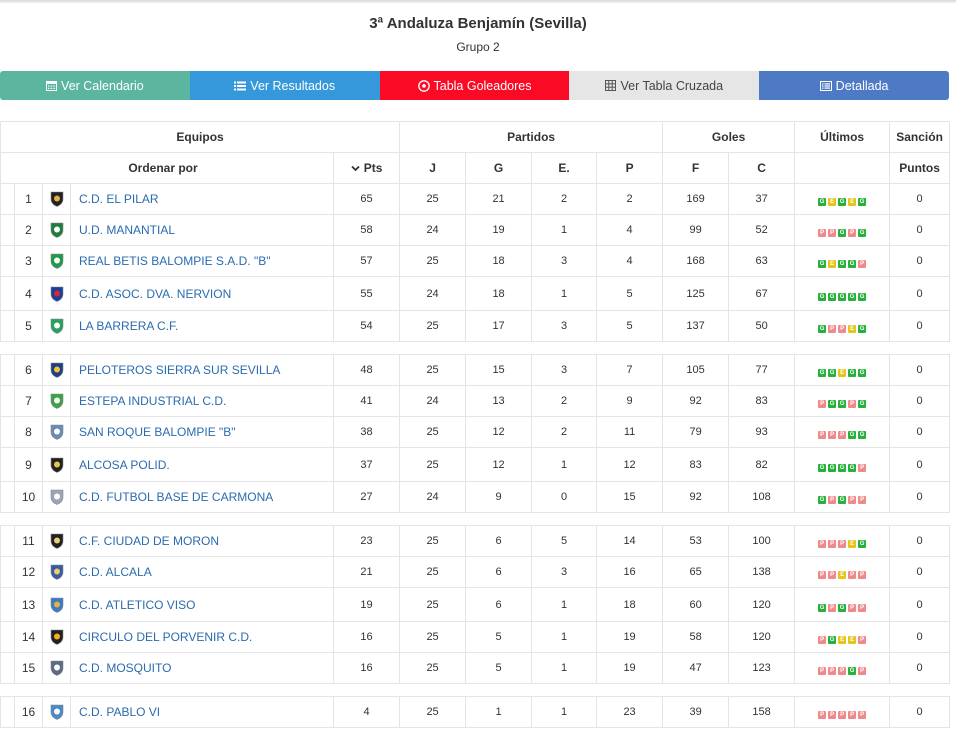 This screenshot has width=956, height=746. I want to click on top-shadow-line, so click(478, 1).